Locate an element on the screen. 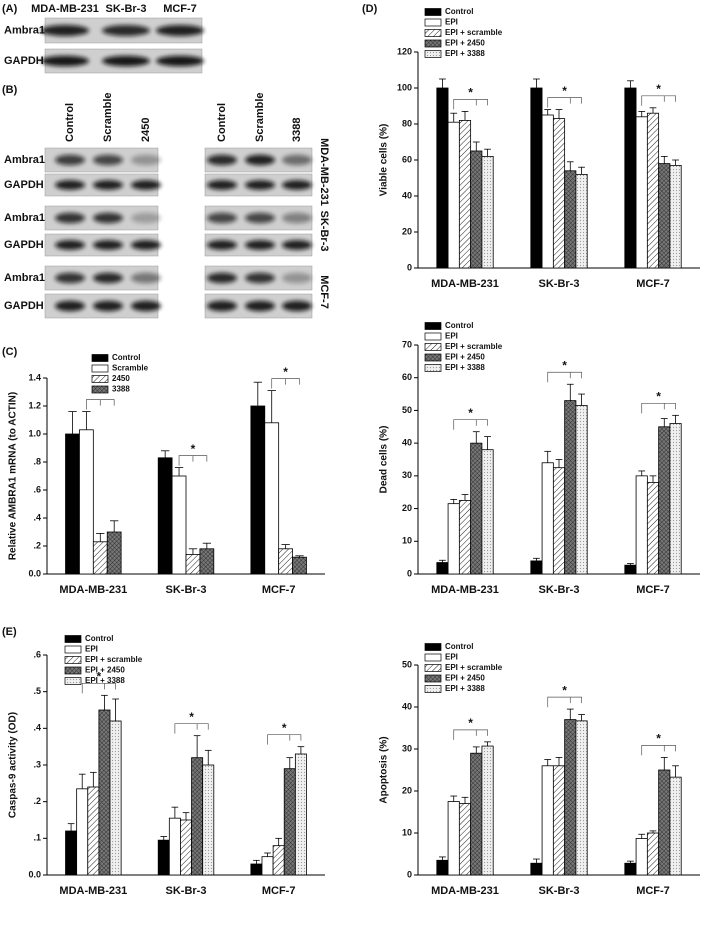 This screenshot has width=709, height=928. y-tick-label: 60 is located at coordinates (407, 159).